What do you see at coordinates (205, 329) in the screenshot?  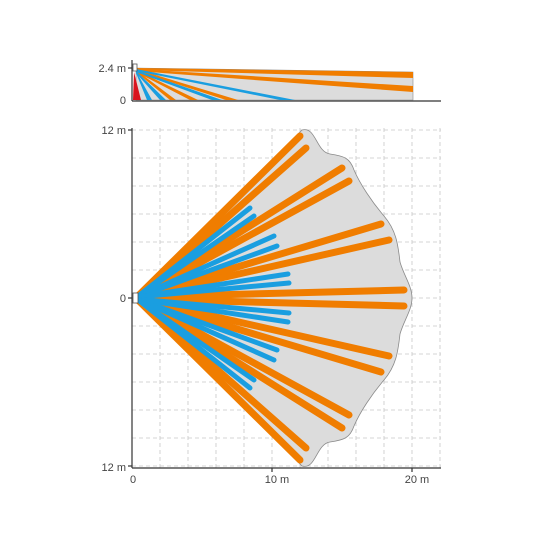 I see `short-zone-5b` at bounding box center [205, 329].